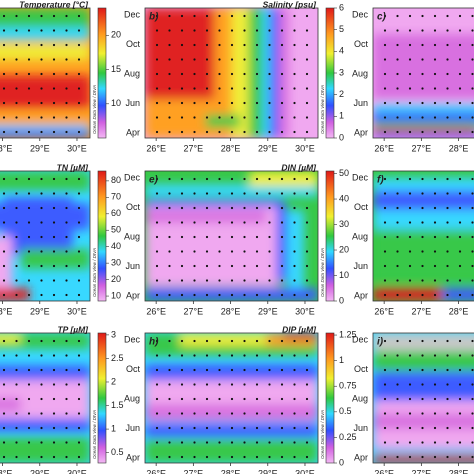 The width and height of the screenshot is (474, 474). Describe the element at coordinates (330, 73) in the screenshot. I see `colorbar` at that location.